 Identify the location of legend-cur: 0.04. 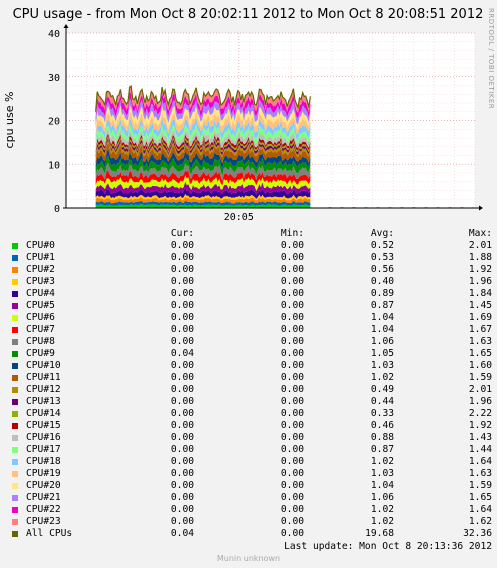
(182, 353).